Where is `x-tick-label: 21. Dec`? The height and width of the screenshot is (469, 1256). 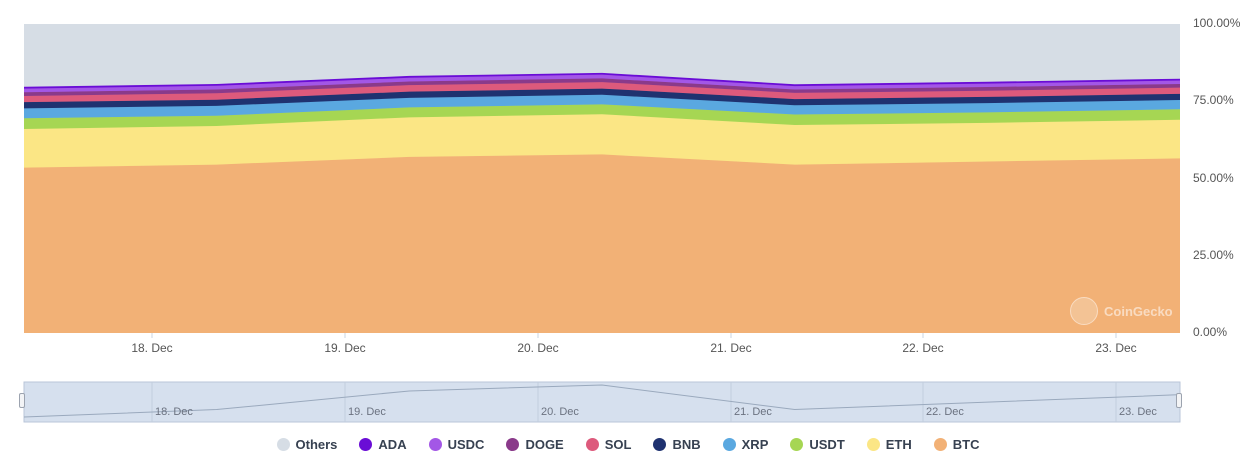
x-tick-label: 21. Dec is located at coordinates (731, 348).